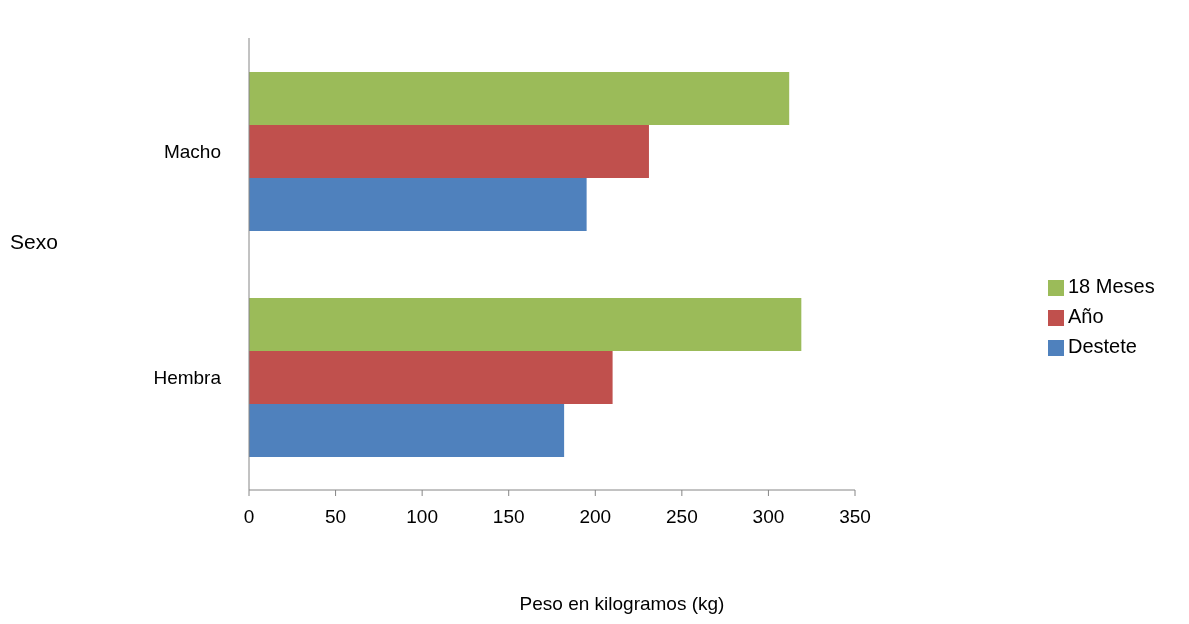 This screenshot has height=624, width=1189. I want to click on x-tick-label: 150, so click(508, 517).